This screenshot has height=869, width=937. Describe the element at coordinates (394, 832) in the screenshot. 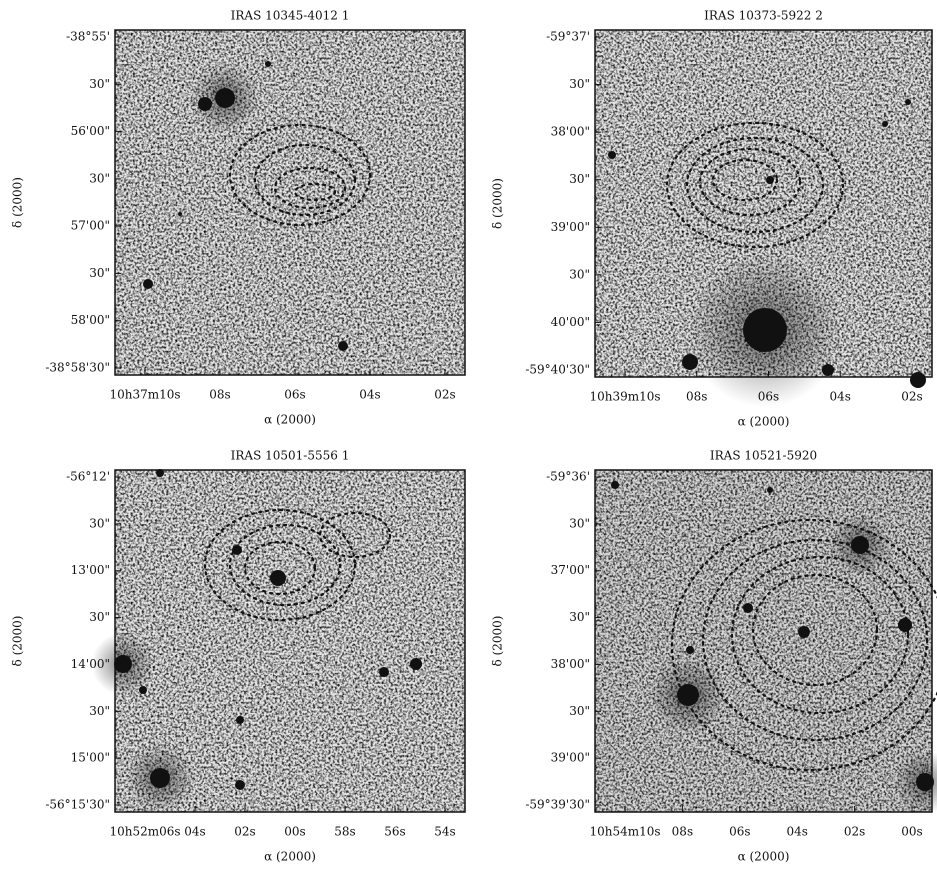

I see `x-tick-label: 56s` at that location.